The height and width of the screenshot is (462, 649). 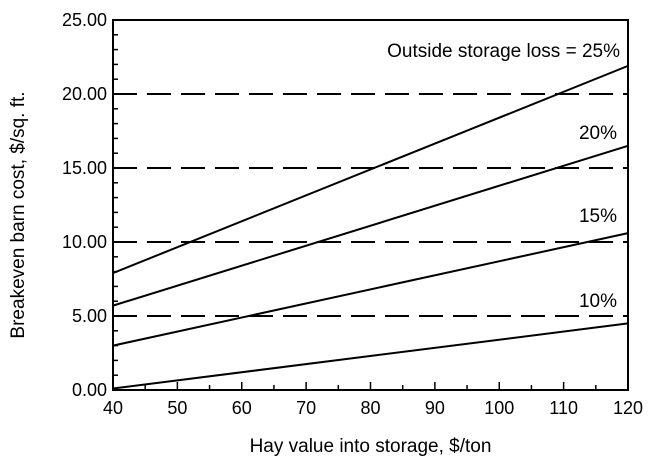 What do you see at coordinates (89, 390) in the screenshot?
I see `y-tick-label: 0.00` at bounding box center [89, 390].